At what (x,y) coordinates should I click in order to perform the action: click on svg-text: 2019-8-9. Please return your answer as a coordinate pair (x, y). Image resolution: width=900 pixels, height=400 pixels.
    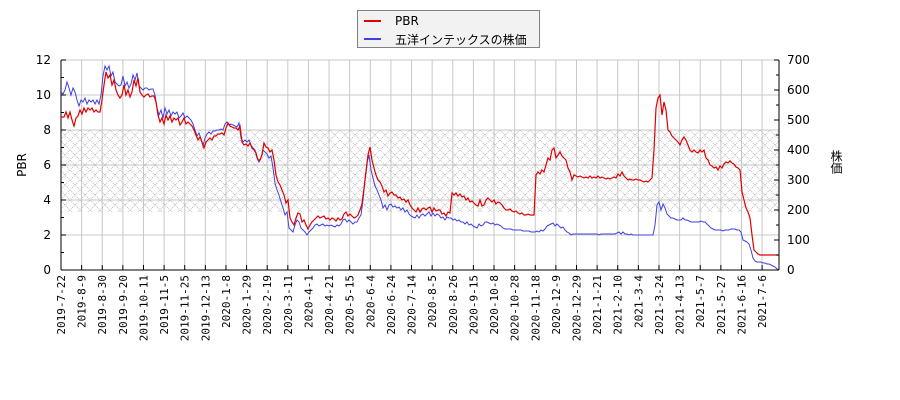
    Looking at the image, I should click on (82, 301).